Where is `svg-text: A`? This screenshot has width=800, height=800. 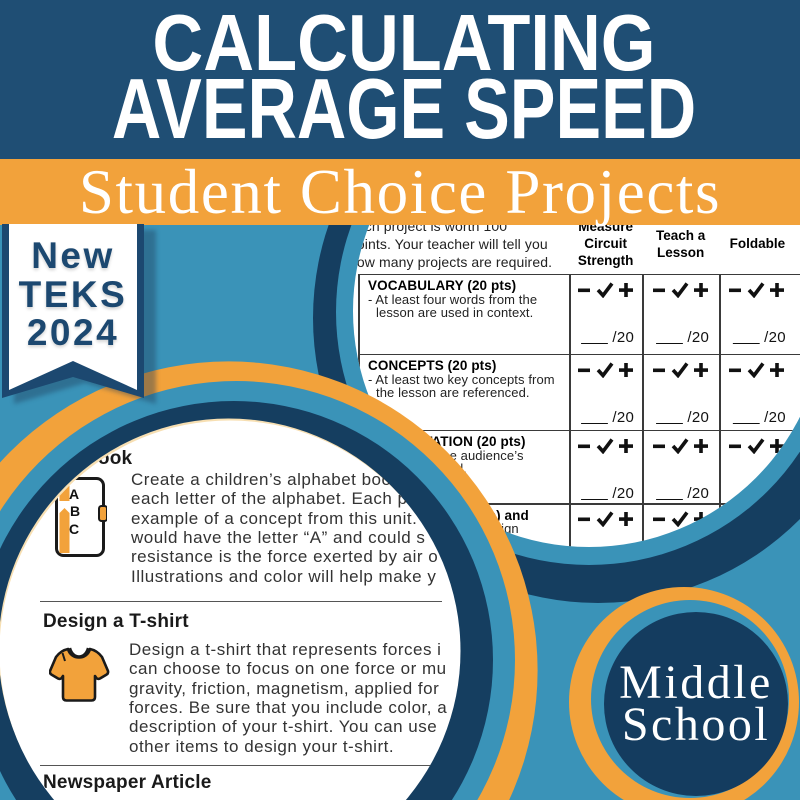
svg-text: A is located at coordinates (74, 494).